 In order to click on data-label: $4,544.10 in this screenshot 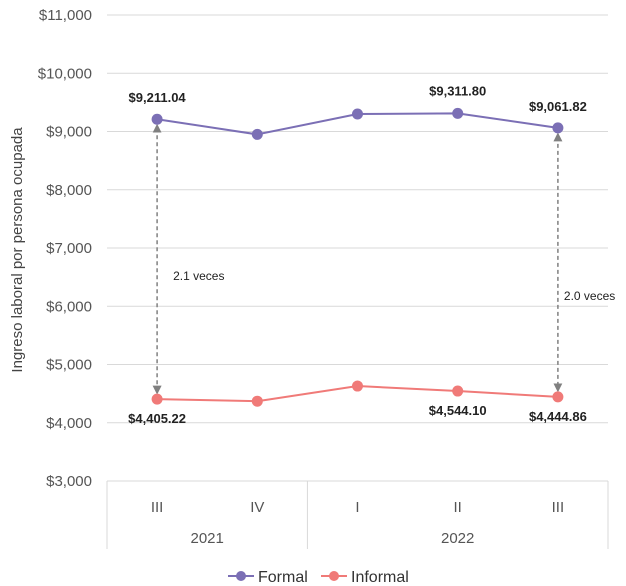, I will do `click(458, 410)`.